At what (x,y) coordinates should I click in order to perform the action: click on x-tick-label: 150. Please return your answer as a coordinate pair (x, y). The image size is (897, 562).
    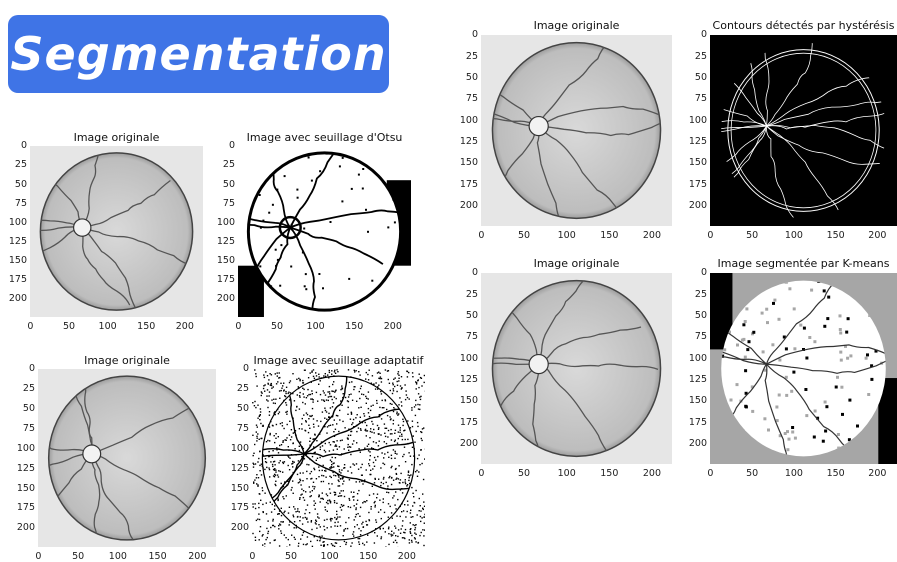
    Looking at the image, I should click on (157, 556).